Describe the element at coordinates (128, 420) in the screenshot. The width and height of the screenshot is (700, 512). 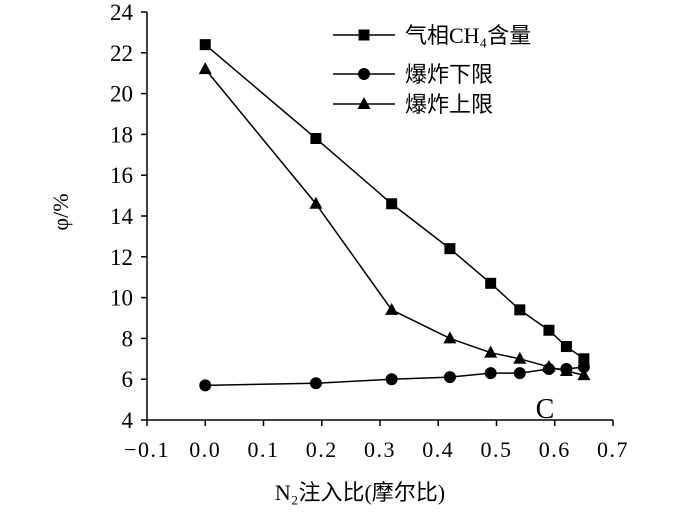
I see `y-tick-label: 4` at that location.